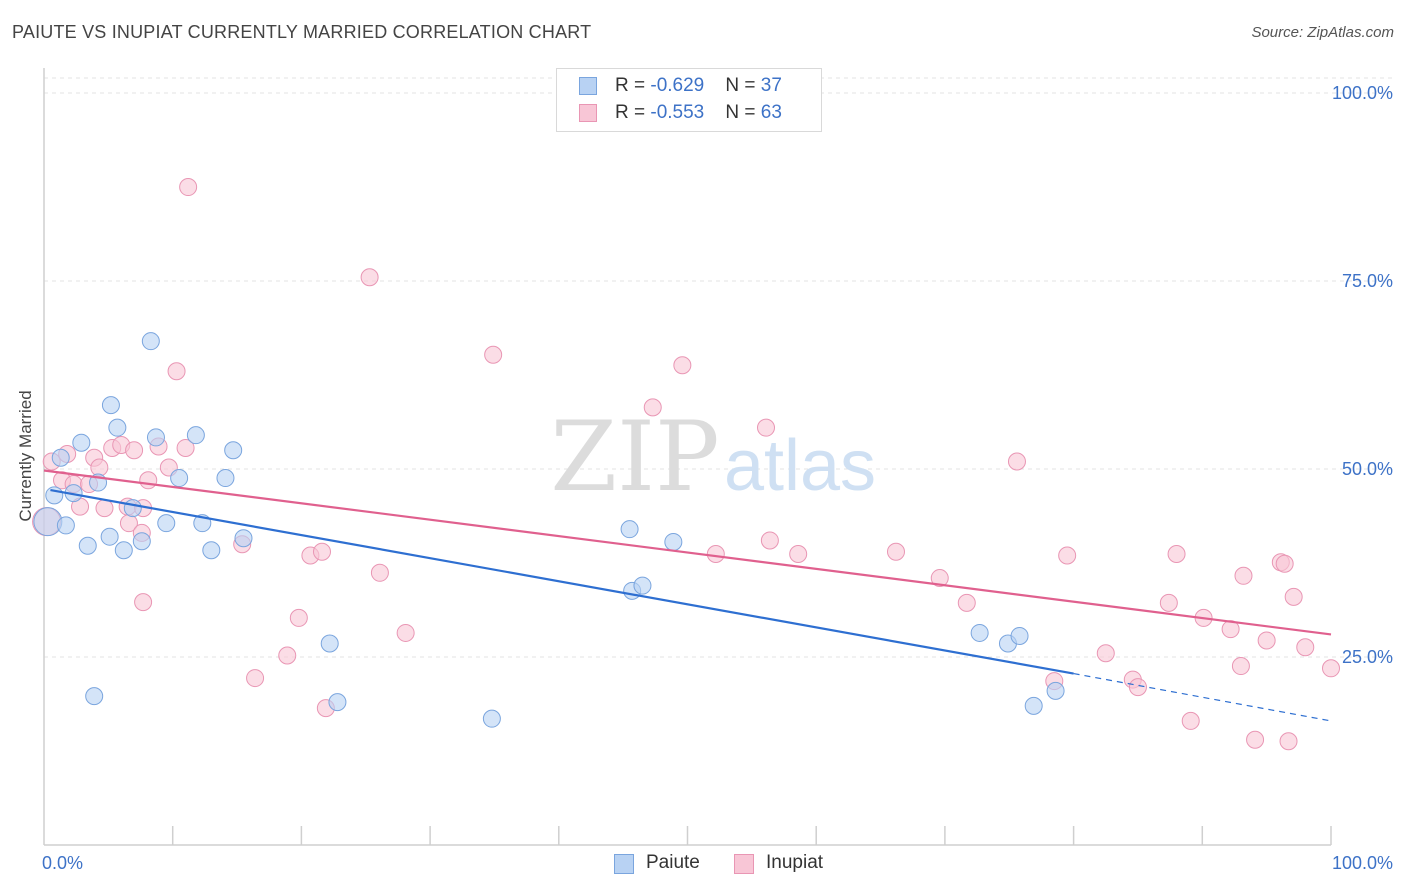 The width and height of the screenshot is (1406, 892). What do you see at coordinates (634, 457) in the screenshot?
I see `watermark-zip: ZIP` at bounding box center [634, 457].